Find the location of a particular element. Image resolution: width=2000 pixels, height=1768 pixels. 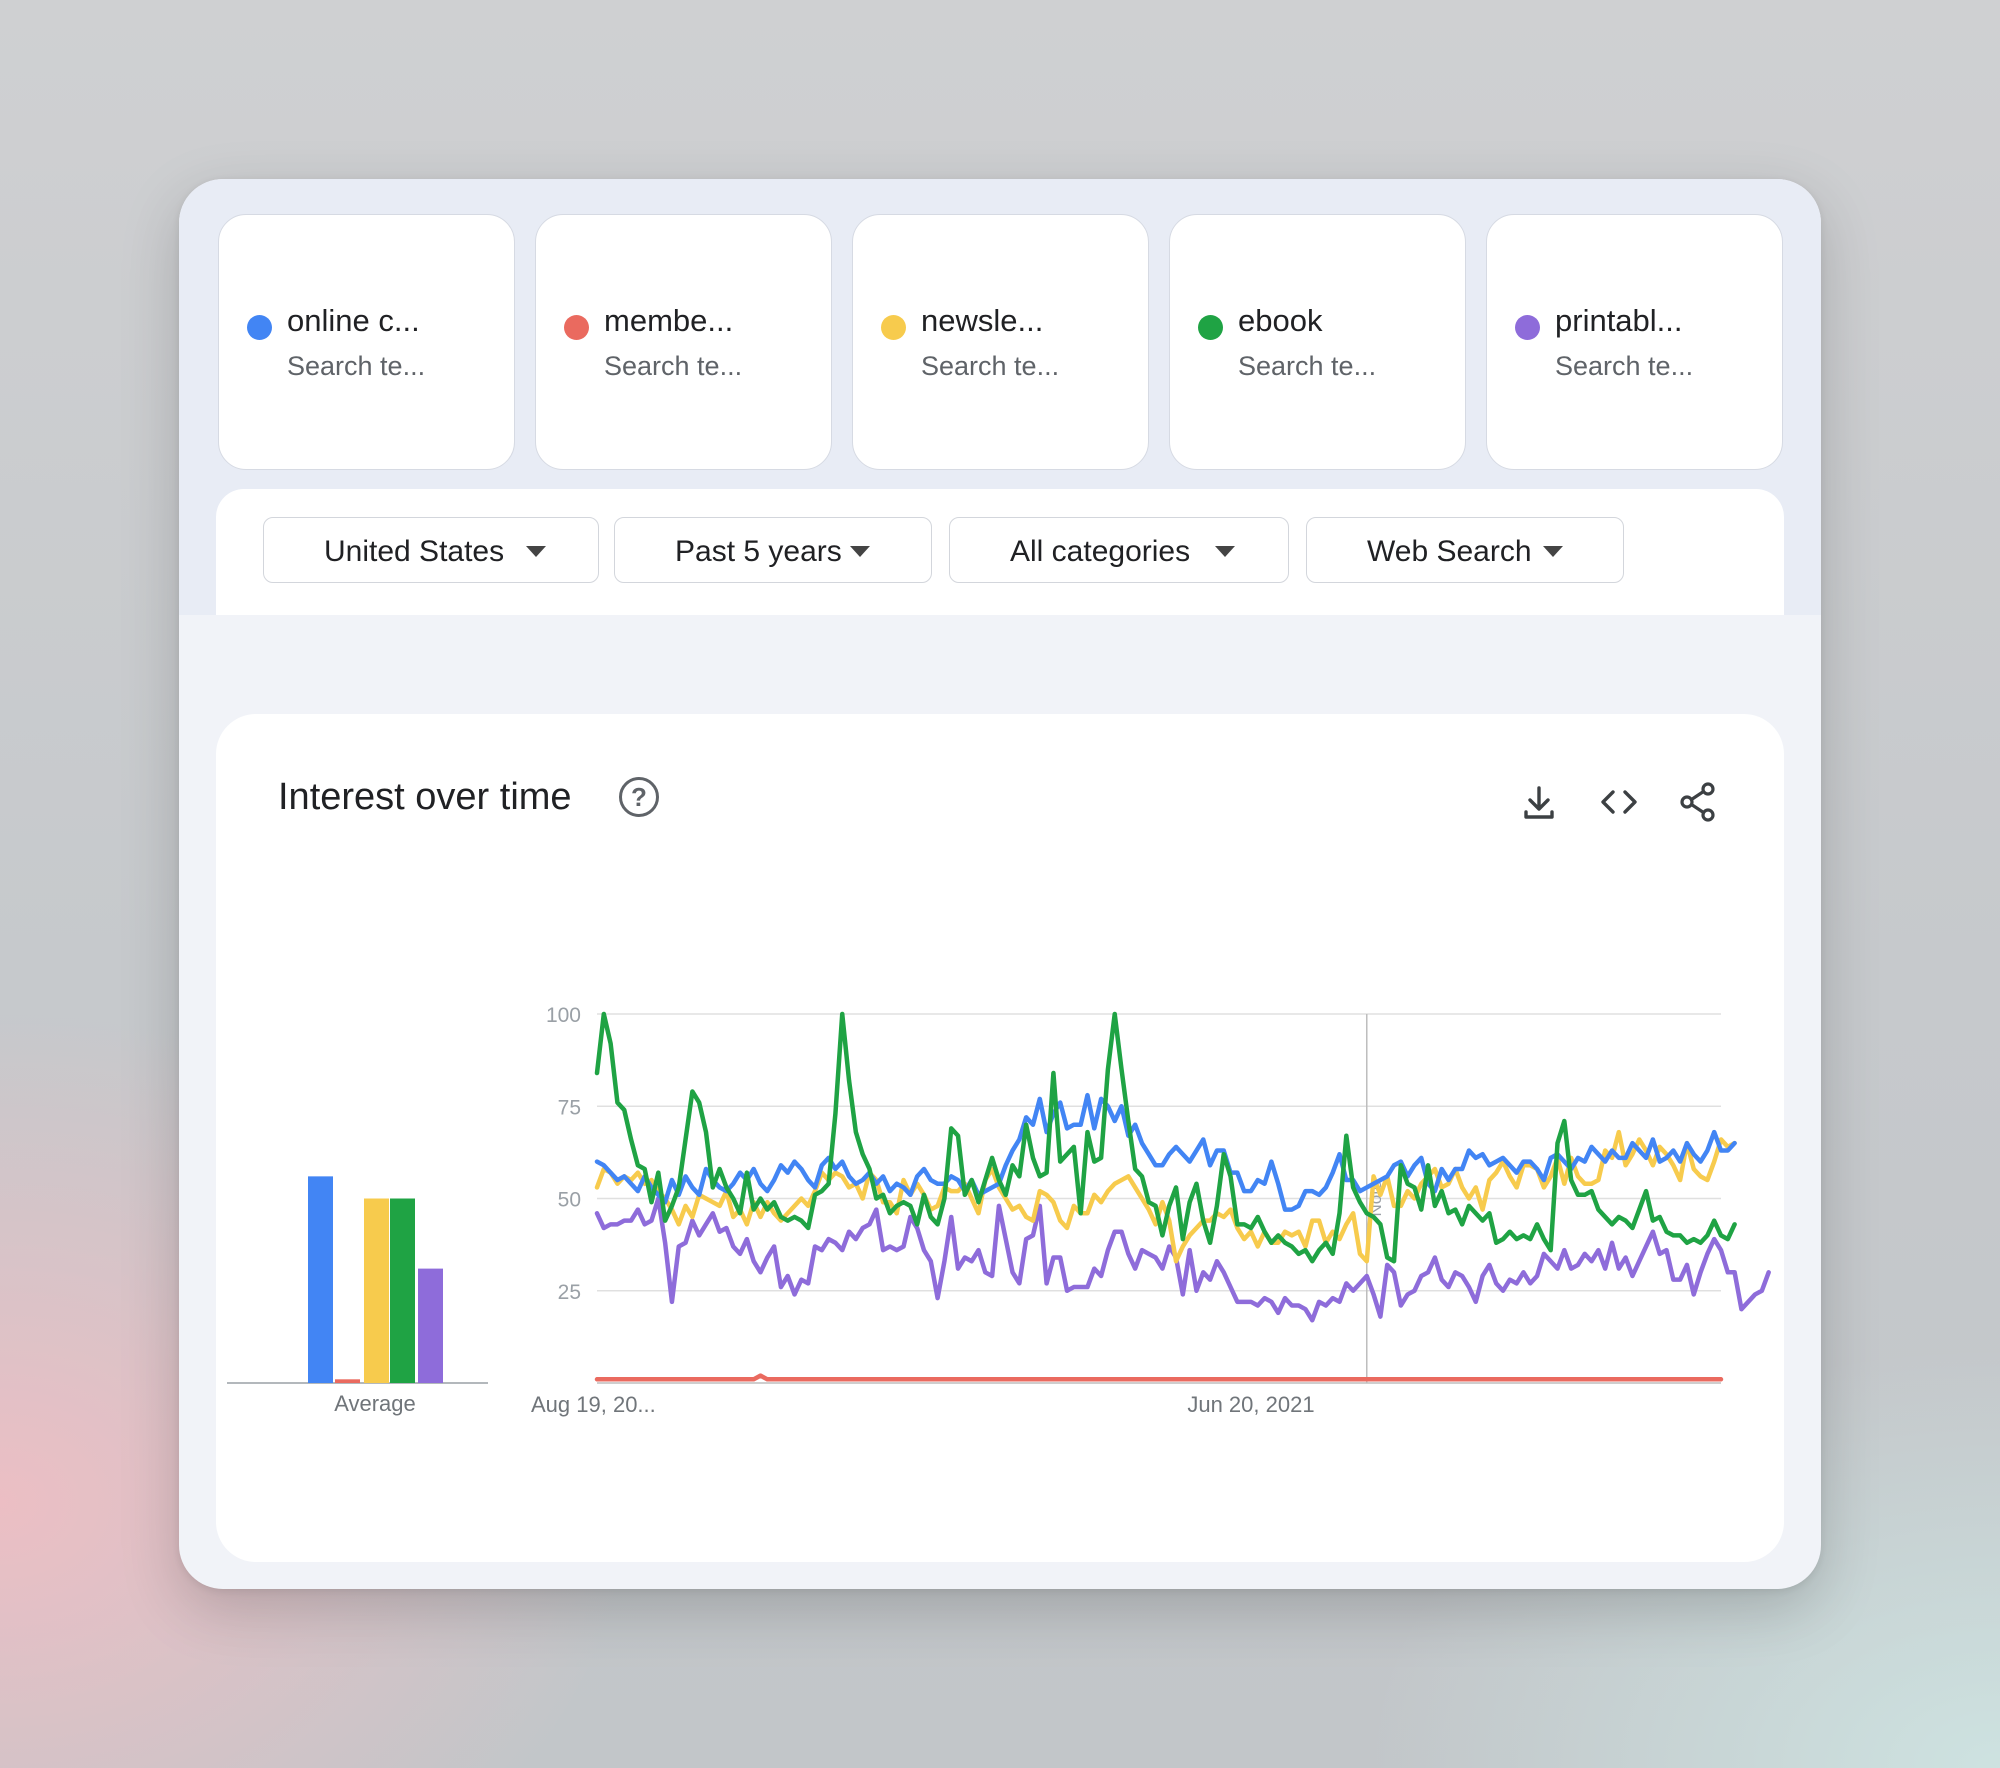

y-tick-label: 75 is located at coordinates (569, 1107).